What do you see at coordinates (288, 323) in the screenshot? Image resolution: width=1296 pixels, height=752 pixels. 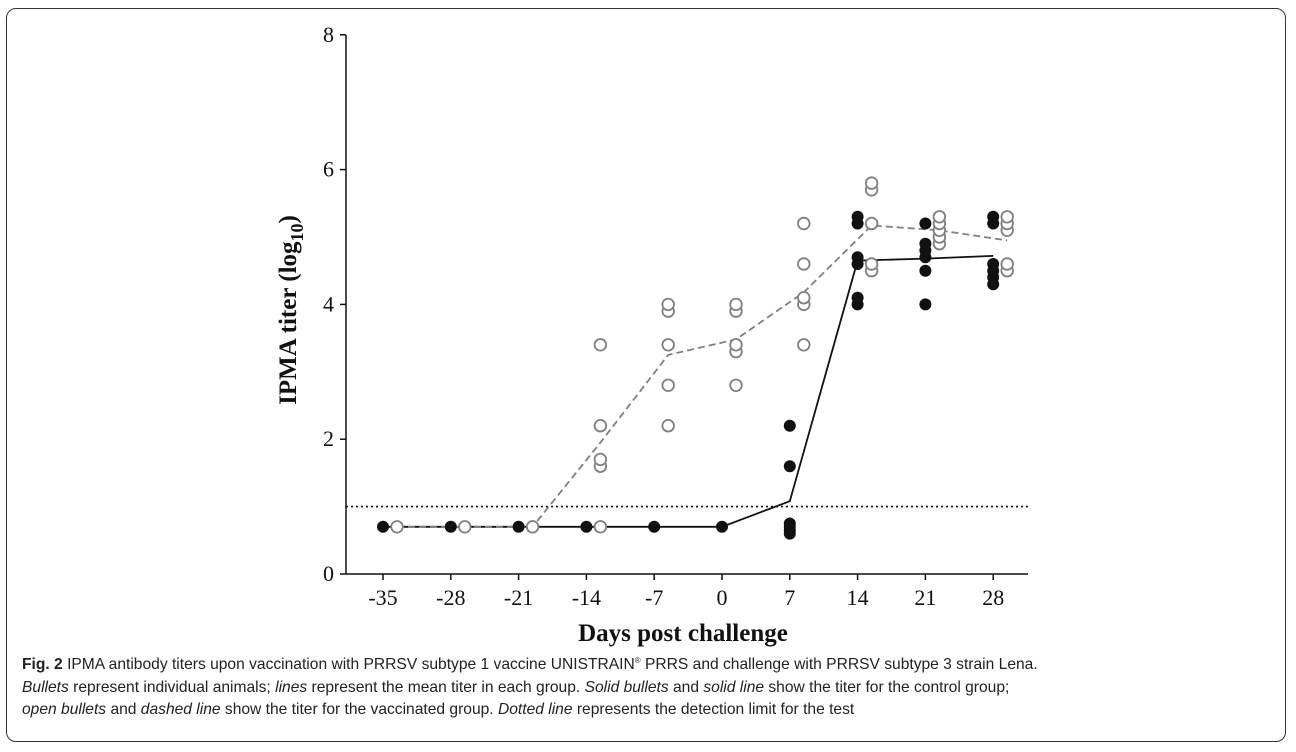 I see `y-axis-title-main: IPMA titer (log` at bounding box center [288, 323].